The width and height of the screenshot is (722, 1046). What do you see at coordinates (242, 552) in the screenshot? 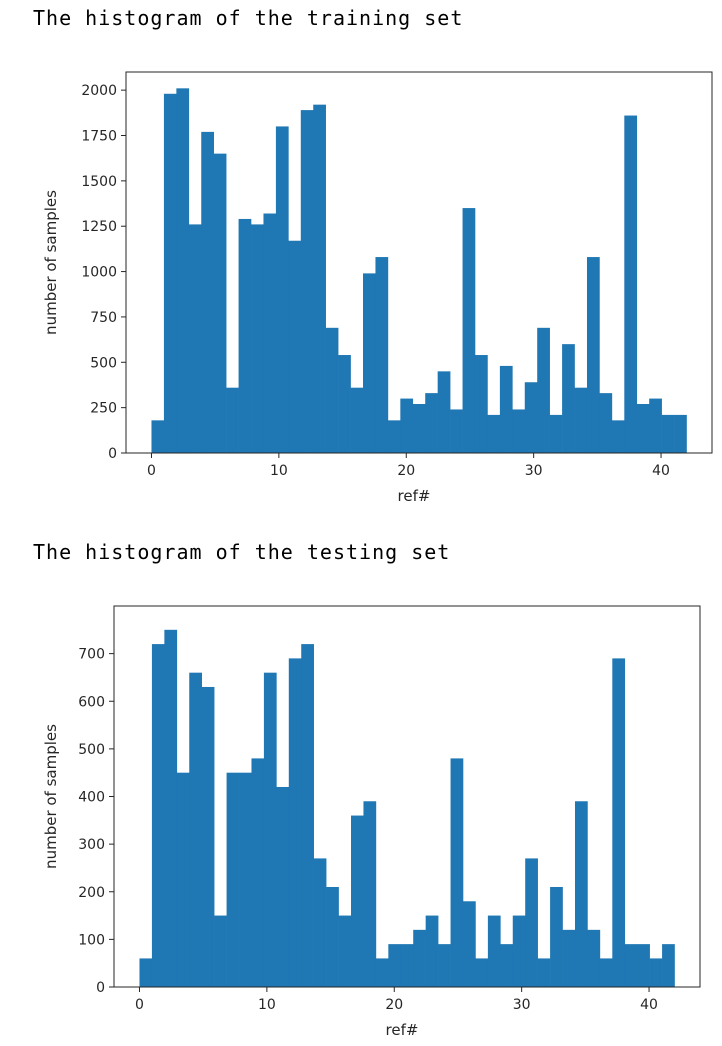
I see `testing-histogram-heading: The histogram of the testing set` at bounding box center [242, 552].